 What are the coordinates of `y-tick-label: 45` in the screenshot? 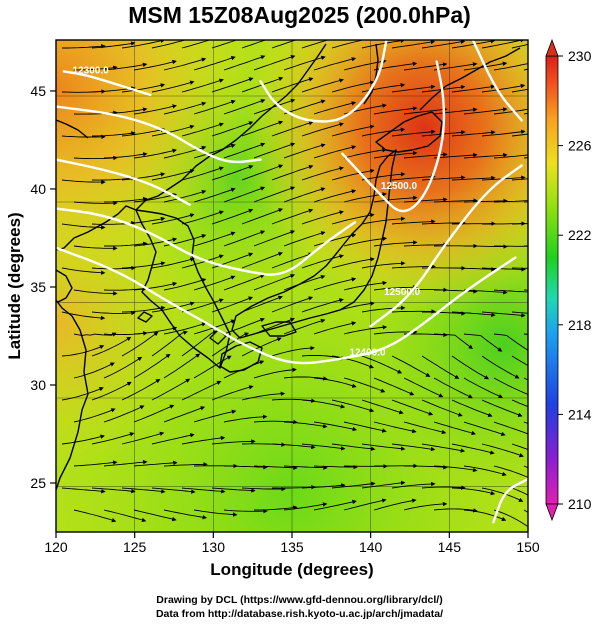 It's located at (38, 91).